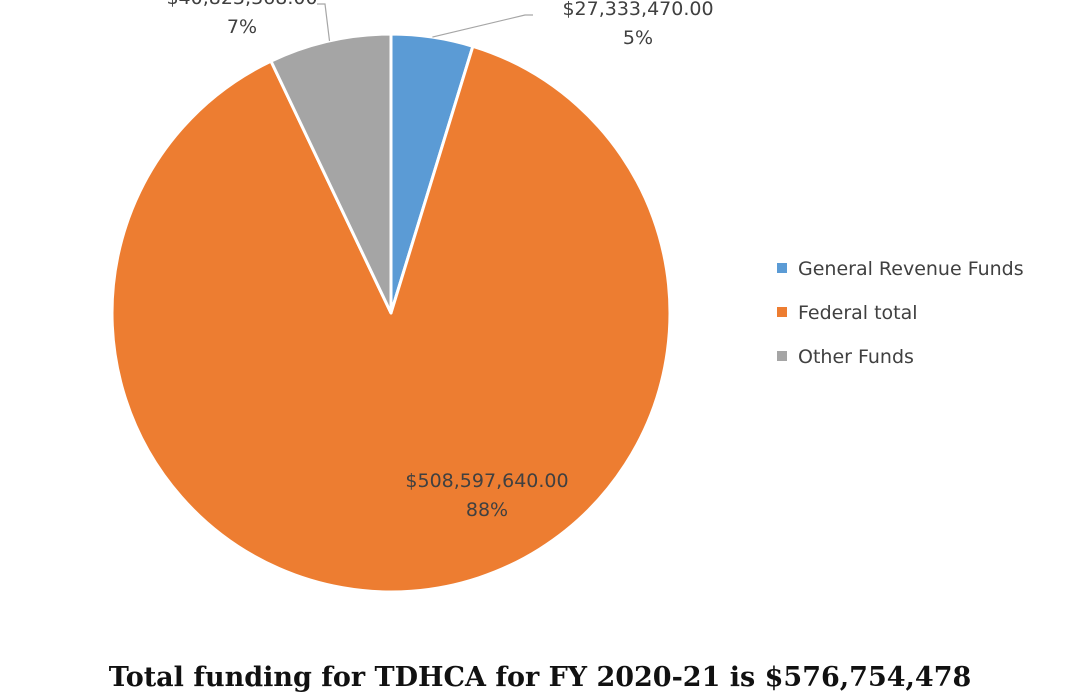 The height and width of the screenshot is (693, 1080). Describe the element at coordinates (637, 10) in the screenshot. I see `data-label-value-general-revenue-funds: $27,333,470.00` at that location.